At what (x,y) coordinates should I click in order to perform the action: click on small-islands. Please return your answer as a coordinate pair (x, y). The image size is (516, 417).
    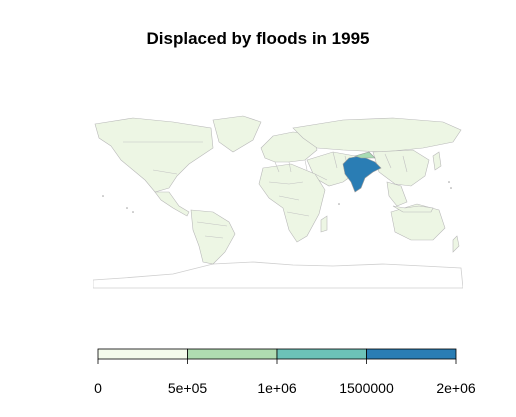
    Looking at the image, I should click on (277, 197).